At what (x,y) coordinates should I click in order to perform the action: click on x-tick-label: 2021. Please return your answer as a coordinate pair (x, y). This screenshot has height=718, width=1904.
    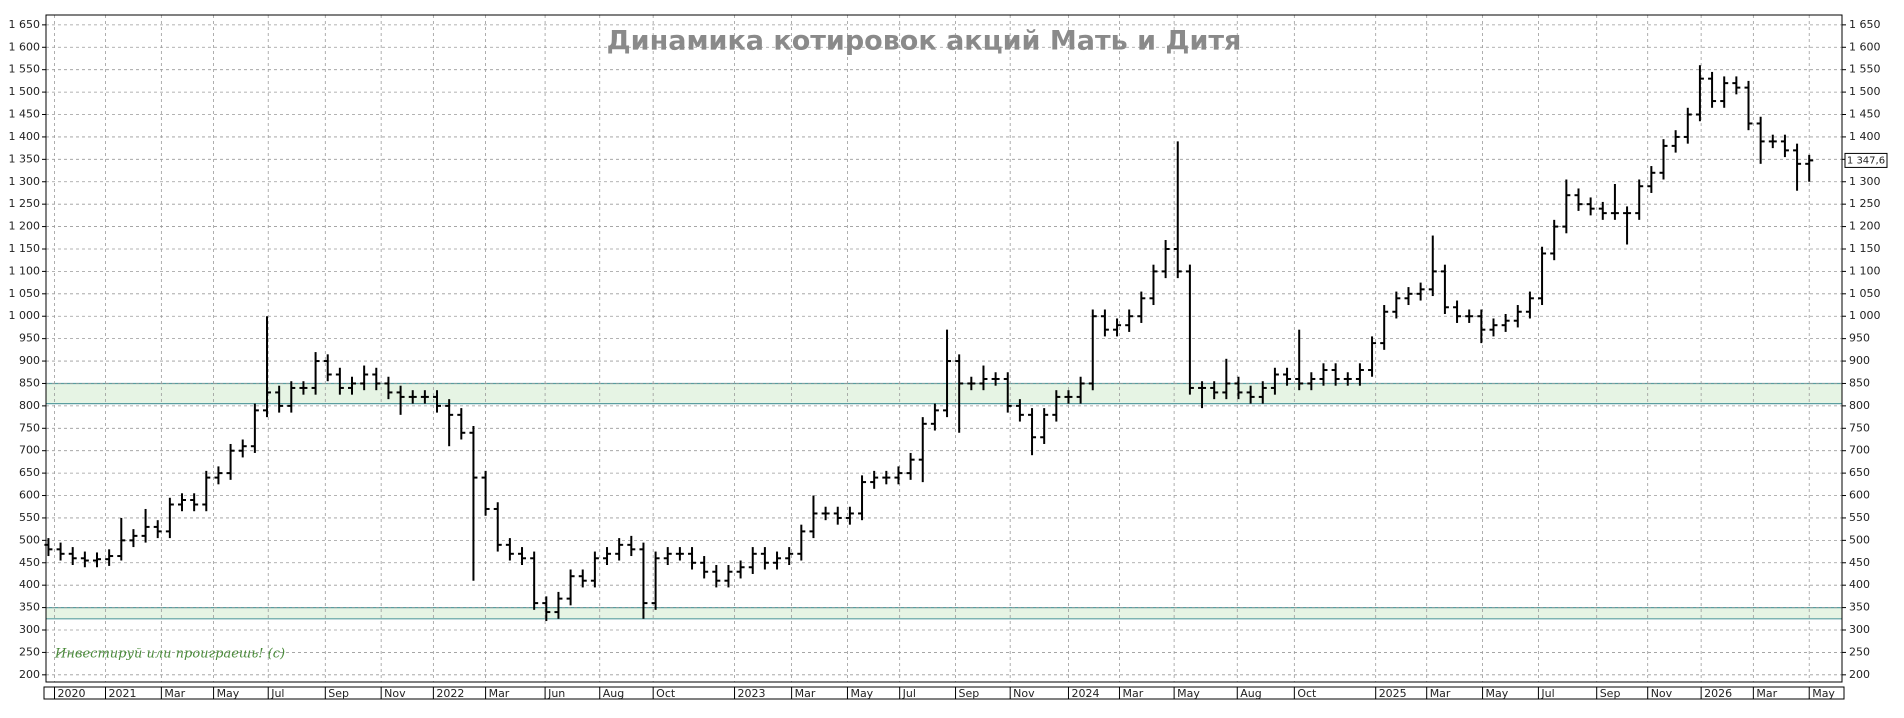
    Looking at the image, I should click on (123, 693).